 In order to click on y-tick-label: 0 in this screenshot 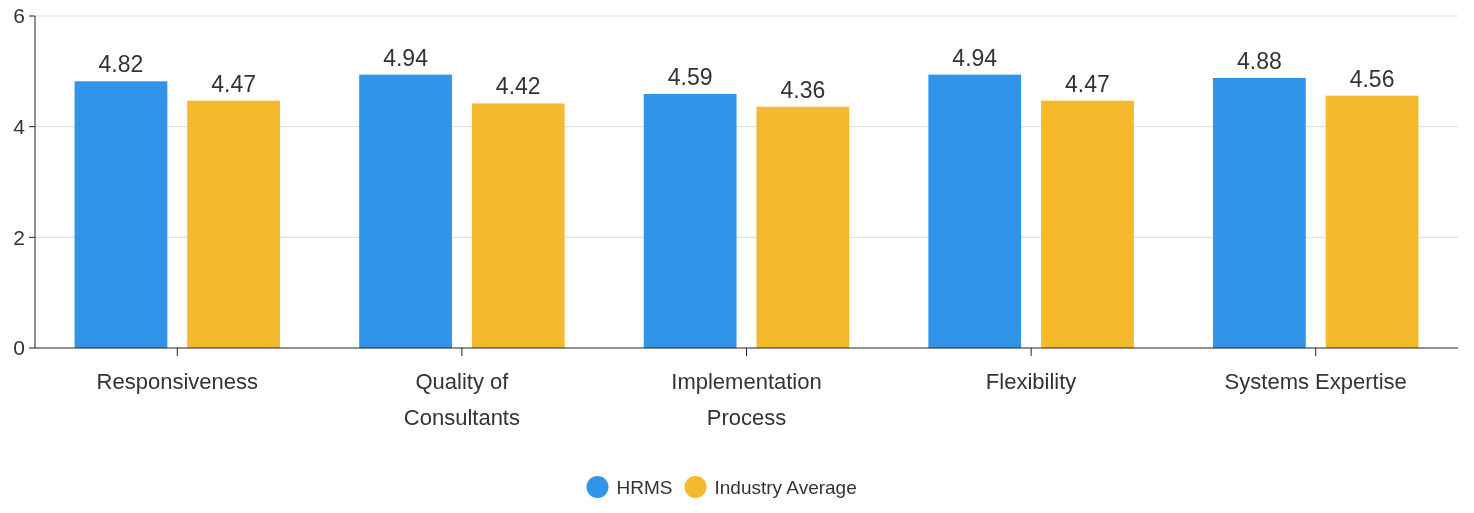, I will do `click(19, 348)`.